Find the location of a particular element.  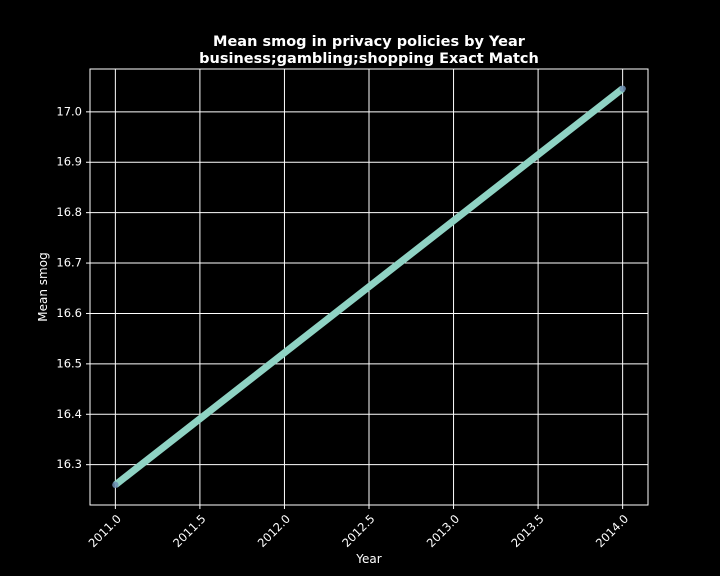

y-tick-label: 17.0 is located at coordinates (69, 111).